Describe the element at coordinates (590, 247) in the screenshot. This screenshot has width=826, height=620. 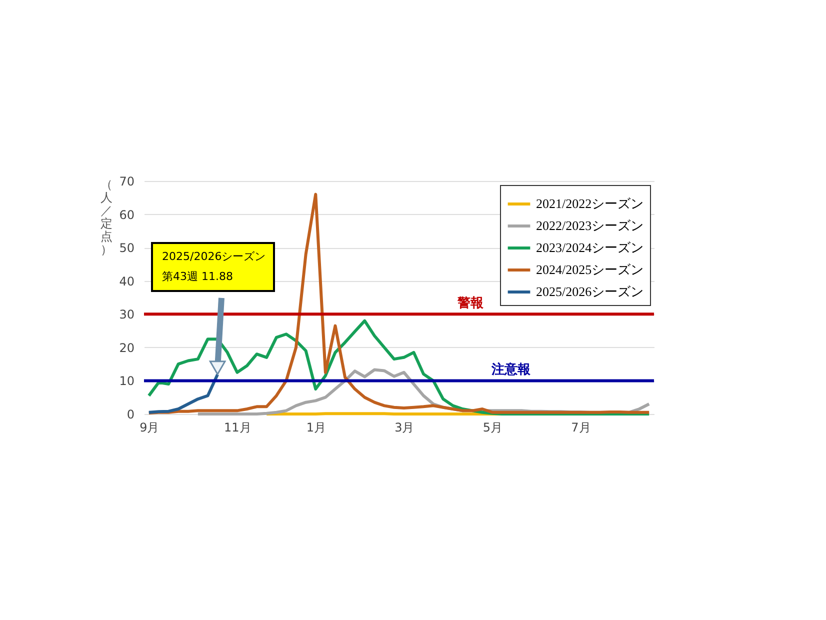
I see `legend-label: 2023/2024シーズン` at that location.